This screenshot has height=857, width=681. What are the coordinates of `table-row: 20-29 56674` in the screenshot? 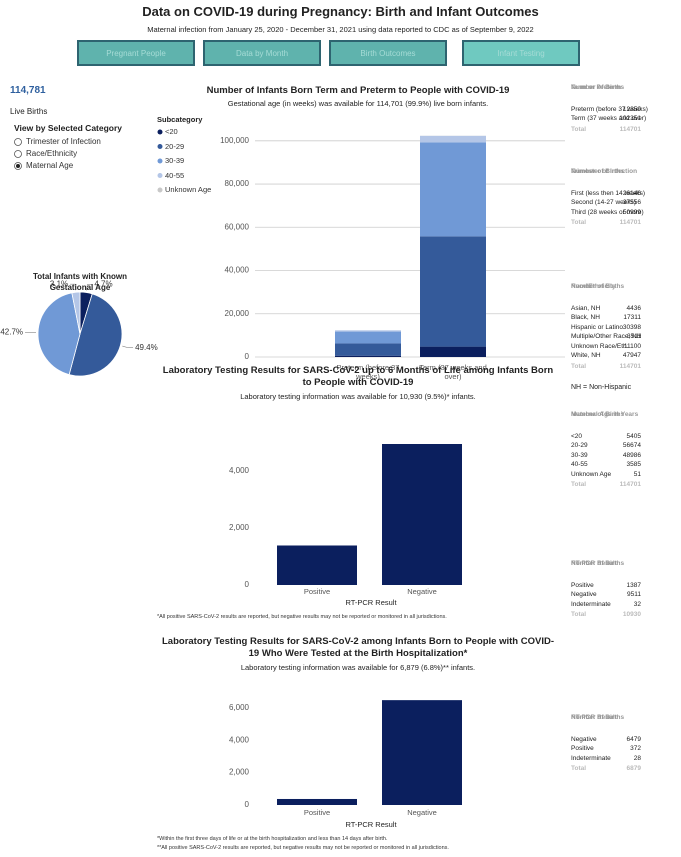 It's located at (626, 446).